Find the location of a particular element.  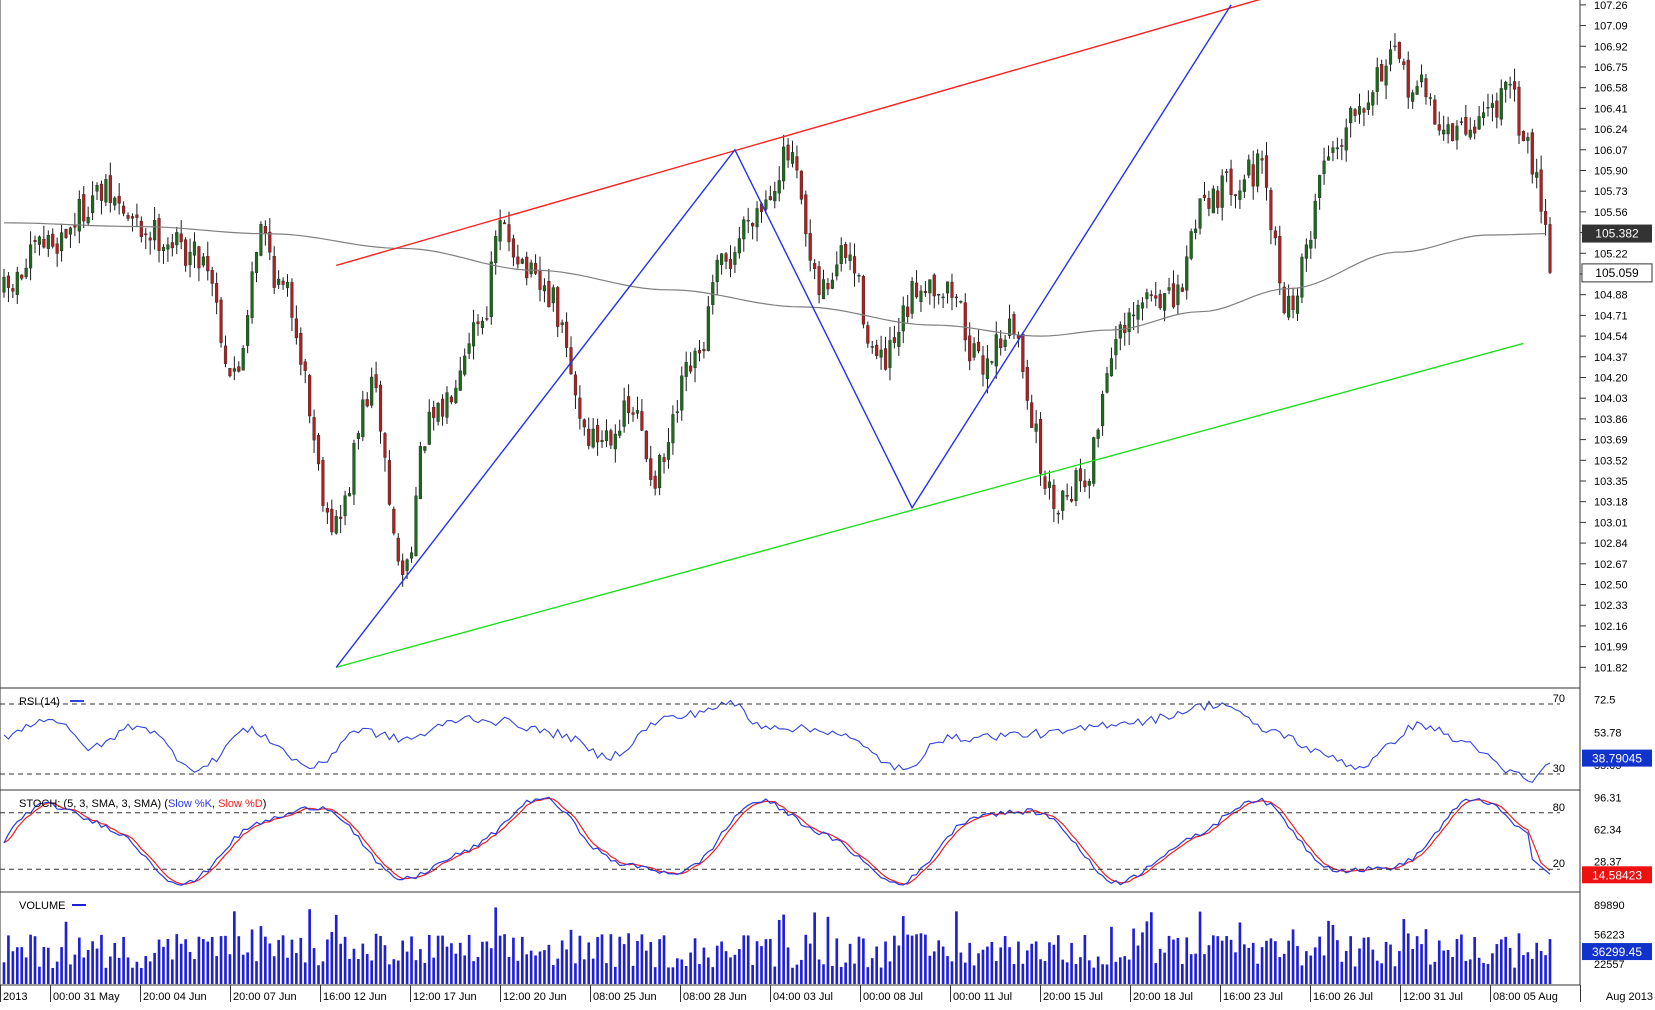

stoch-level-20-label: 20 is located at coordinates (1559, 864).